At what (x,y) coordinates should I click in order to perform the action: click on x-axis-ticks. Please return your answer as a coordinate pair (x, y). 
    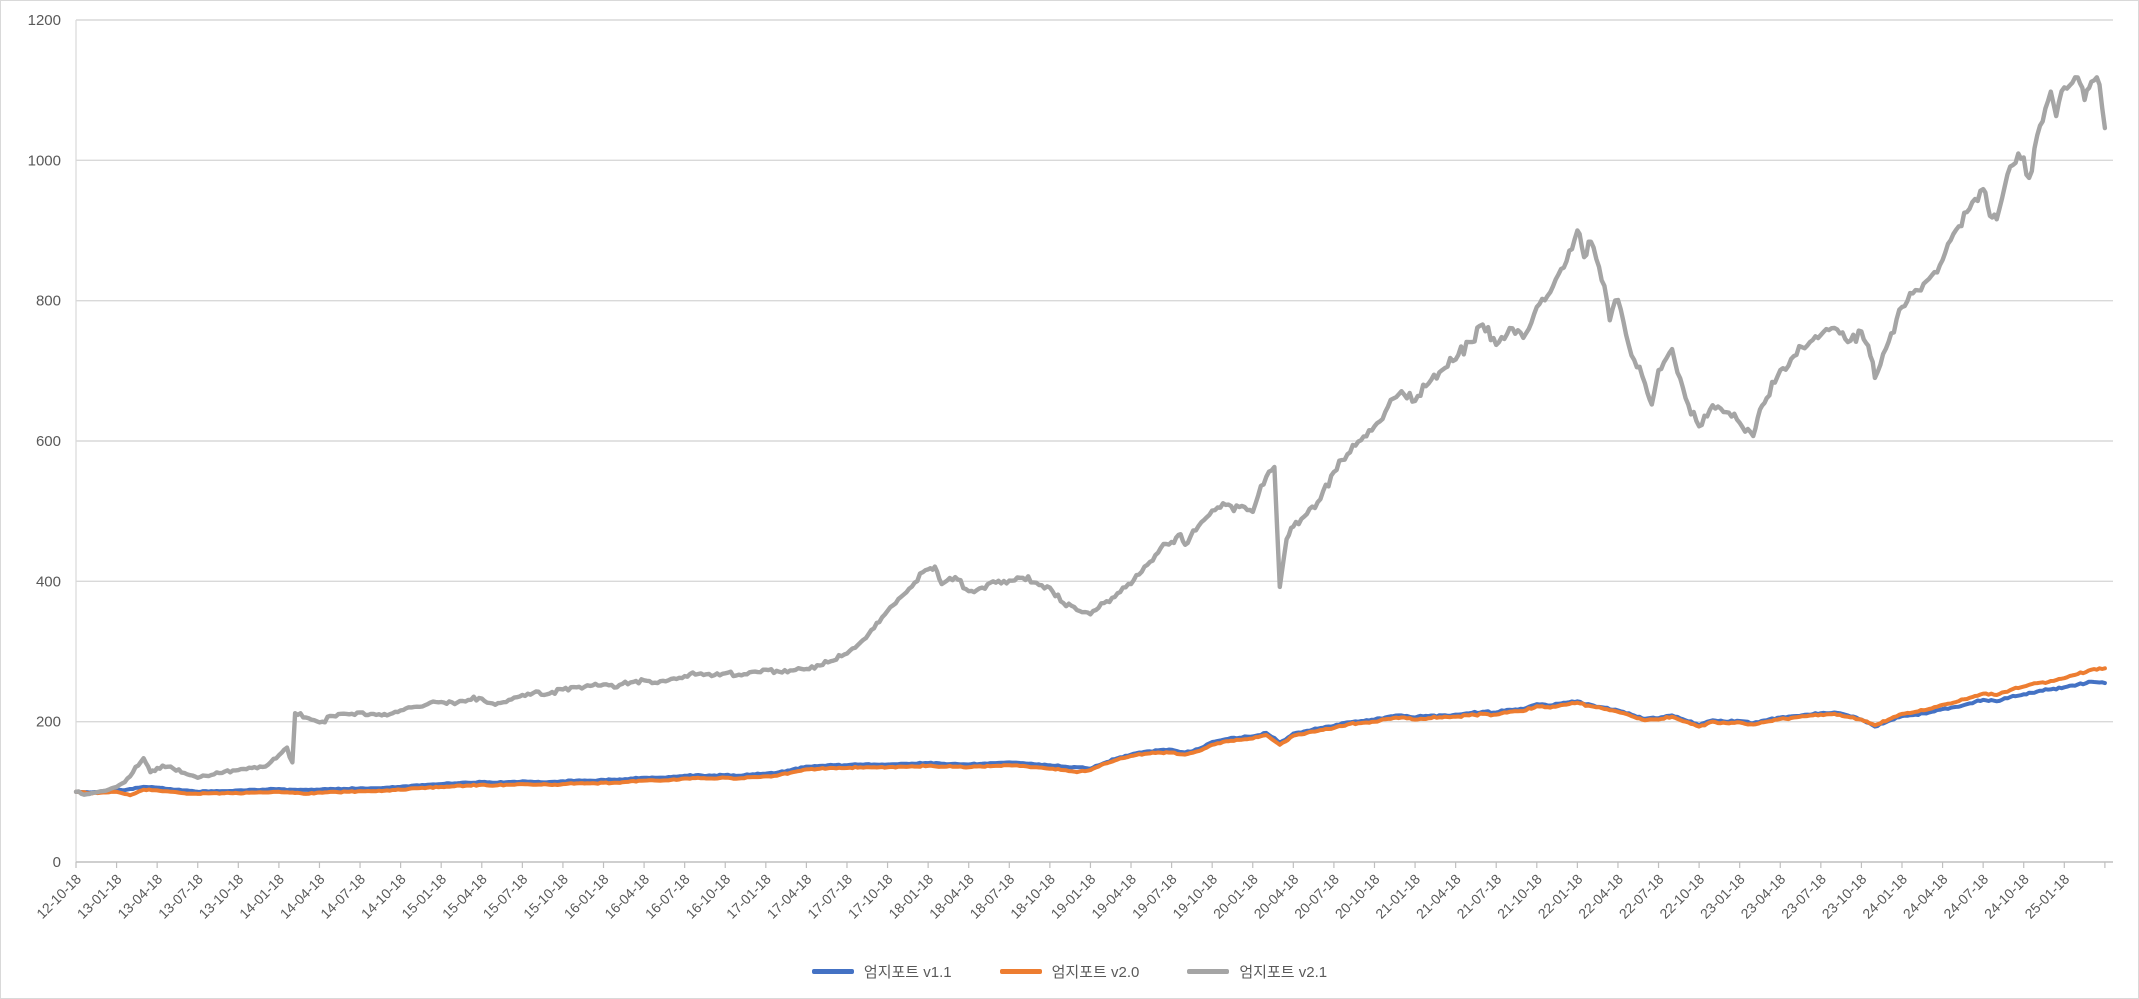
    Looking at the image, I should click on (1090, 865).